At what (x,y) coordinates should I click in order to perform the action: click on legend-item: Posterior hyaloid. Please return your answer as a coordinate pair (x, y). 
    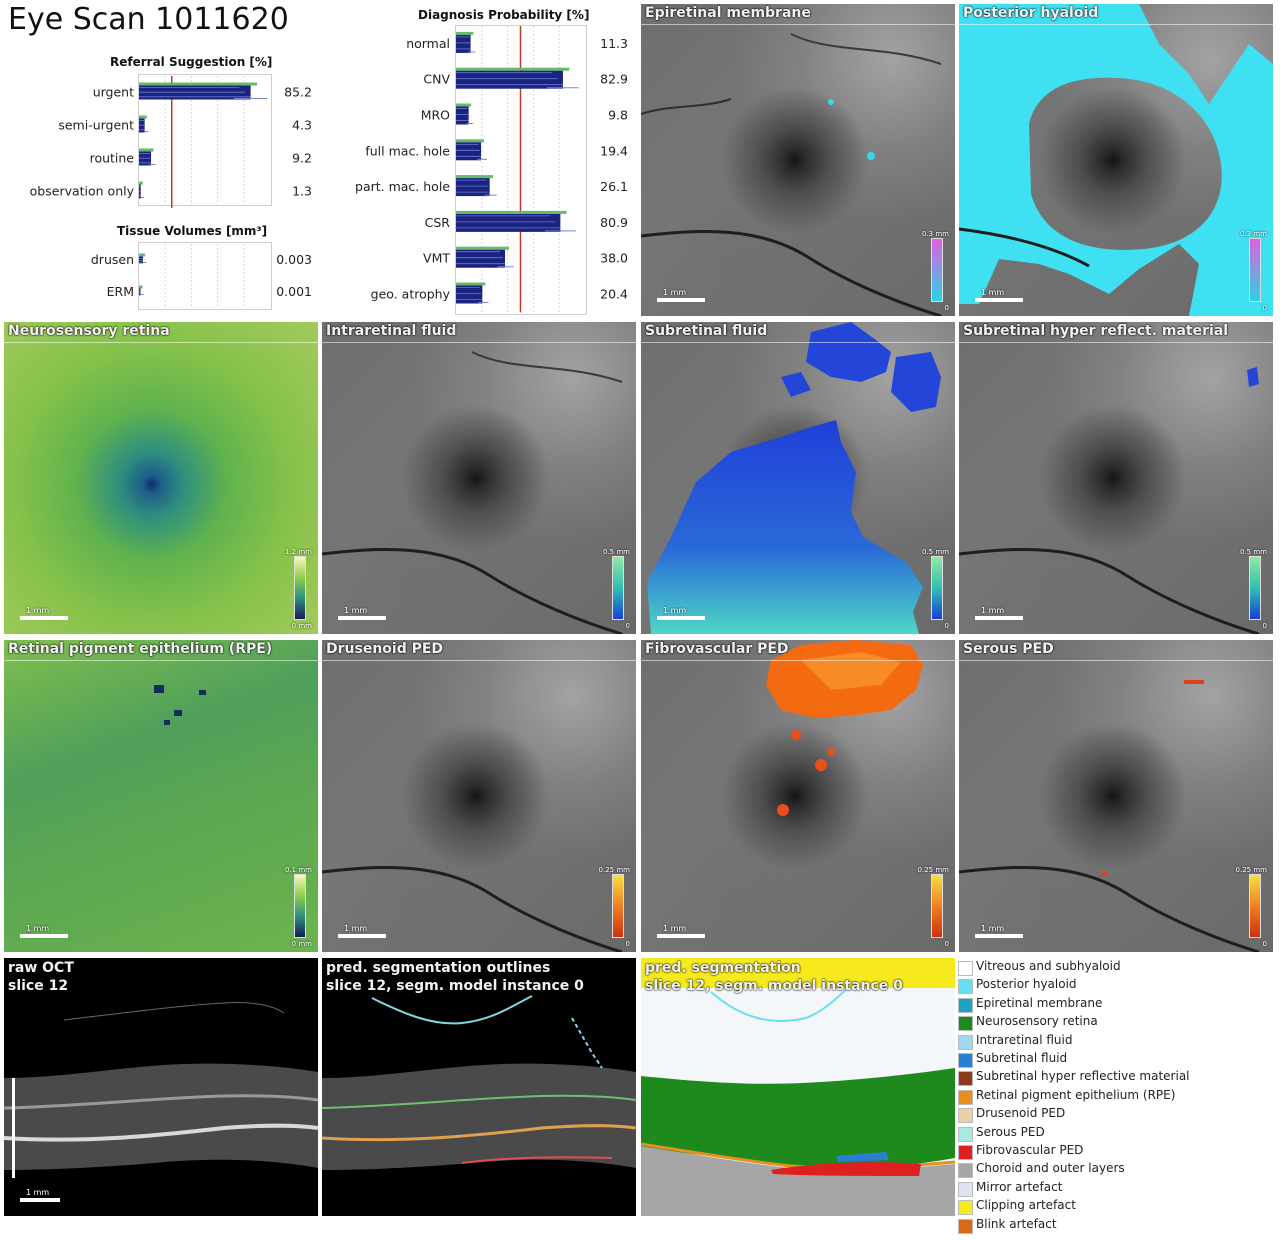
    Looking at the image, I should click on (1113, 986).